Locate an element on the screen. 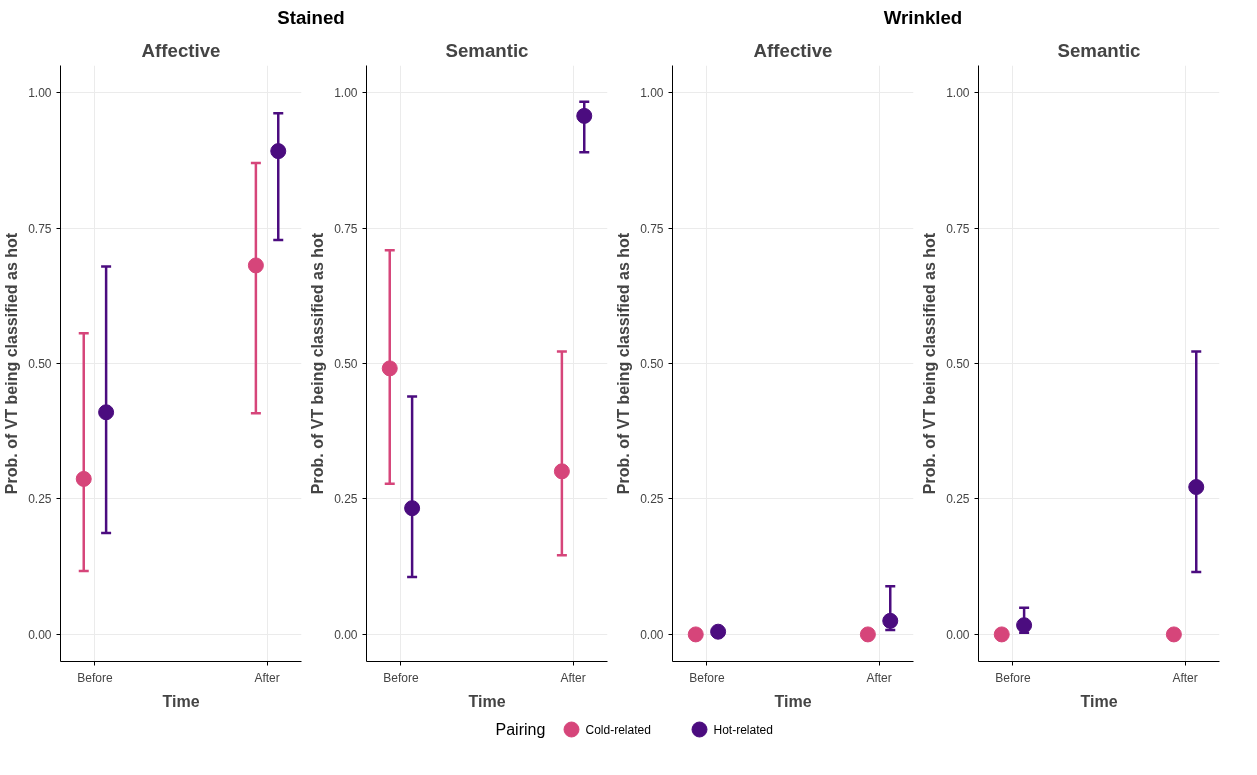 Image resolution: width=1257 pixels, height=775 pixels. text: Wrinkled is located at coordinates (923, 18).